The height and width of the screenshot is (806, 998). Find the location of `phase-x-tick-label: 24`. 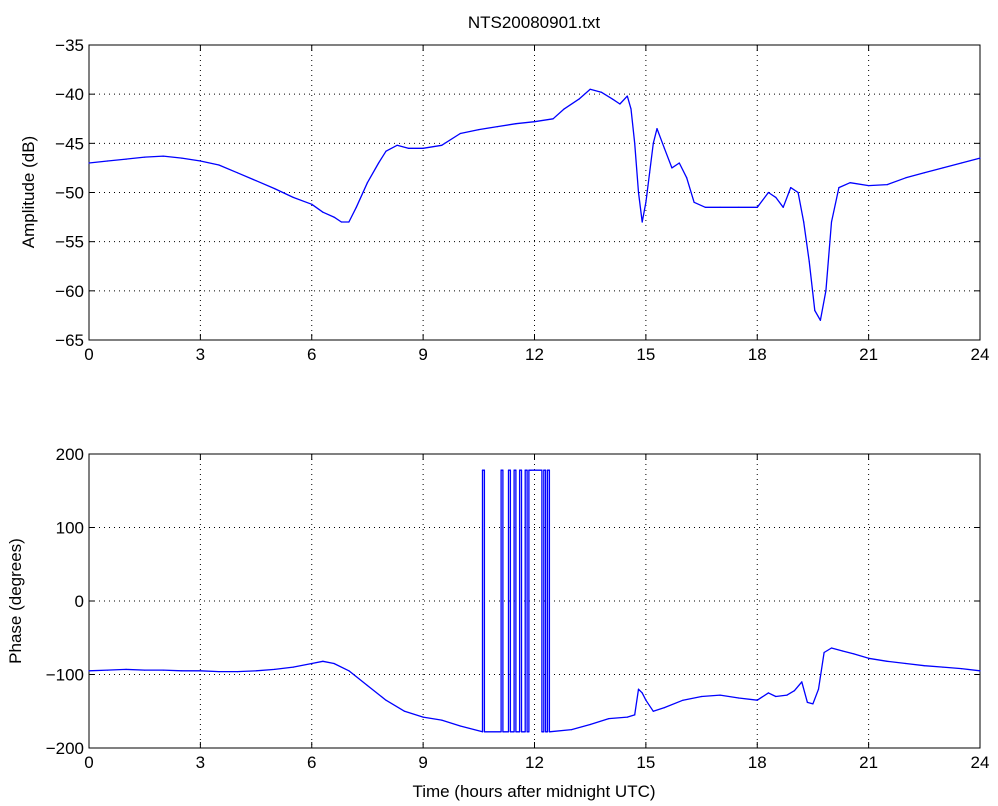

phase-x-tick-label: 24 is located at coordinates (980, 762).